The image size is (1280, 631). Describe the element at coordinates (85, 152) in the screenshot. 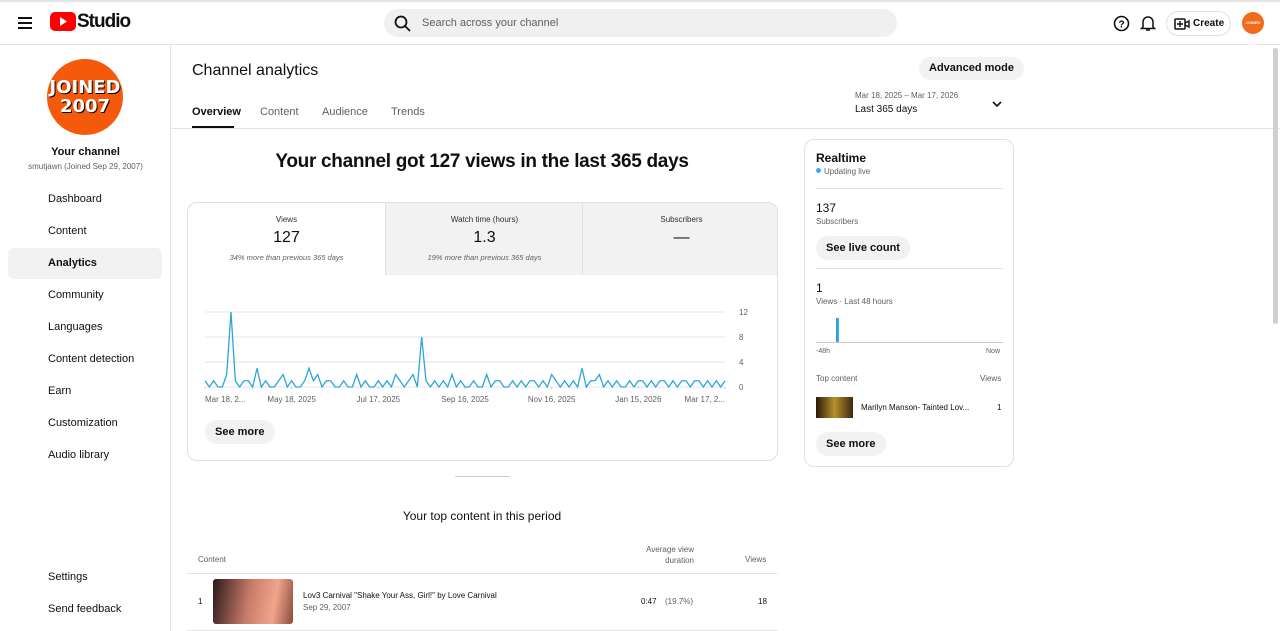

I see `channel-title: Your channel` at that location.